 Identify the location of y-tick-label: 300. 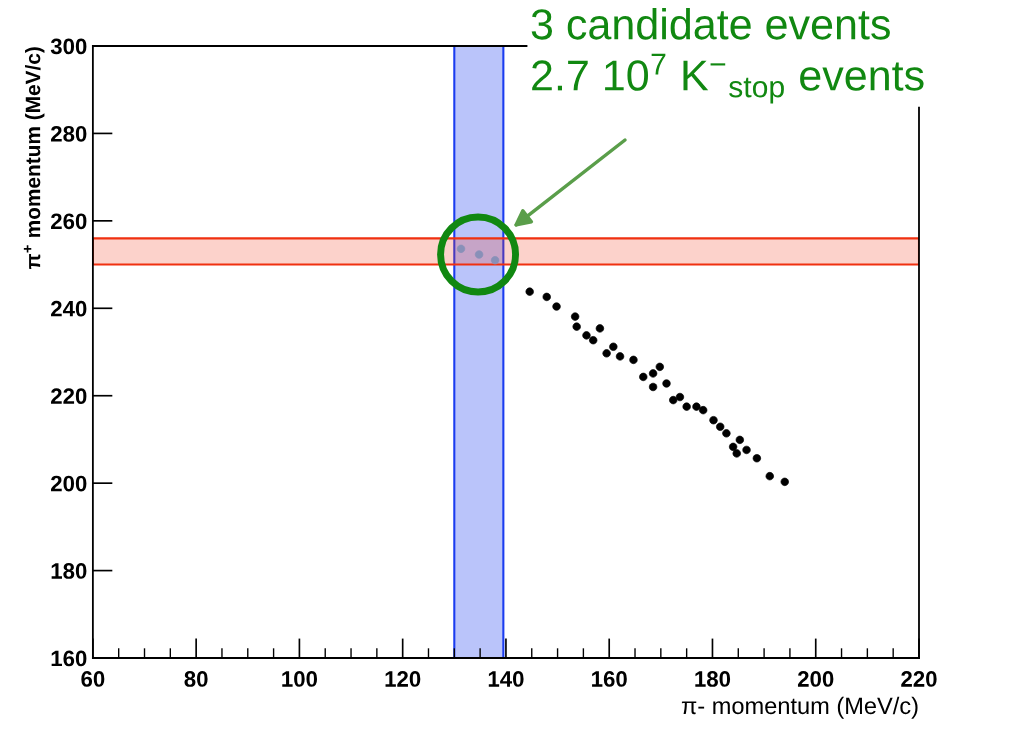
(68, 46).